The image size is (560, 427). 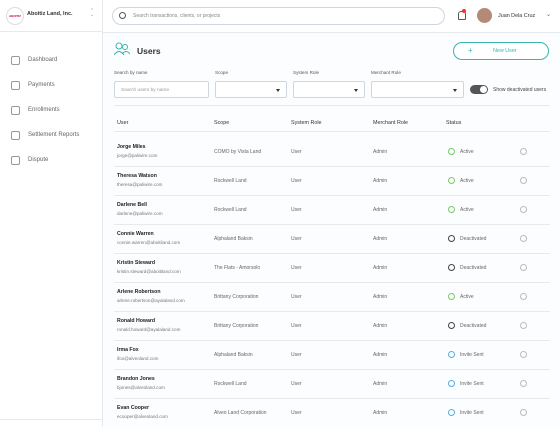 What do you see at coordinates (133, 408) in the screenshot?
I see `user-name: Evan Cooper` at bounding box center [133, 408].